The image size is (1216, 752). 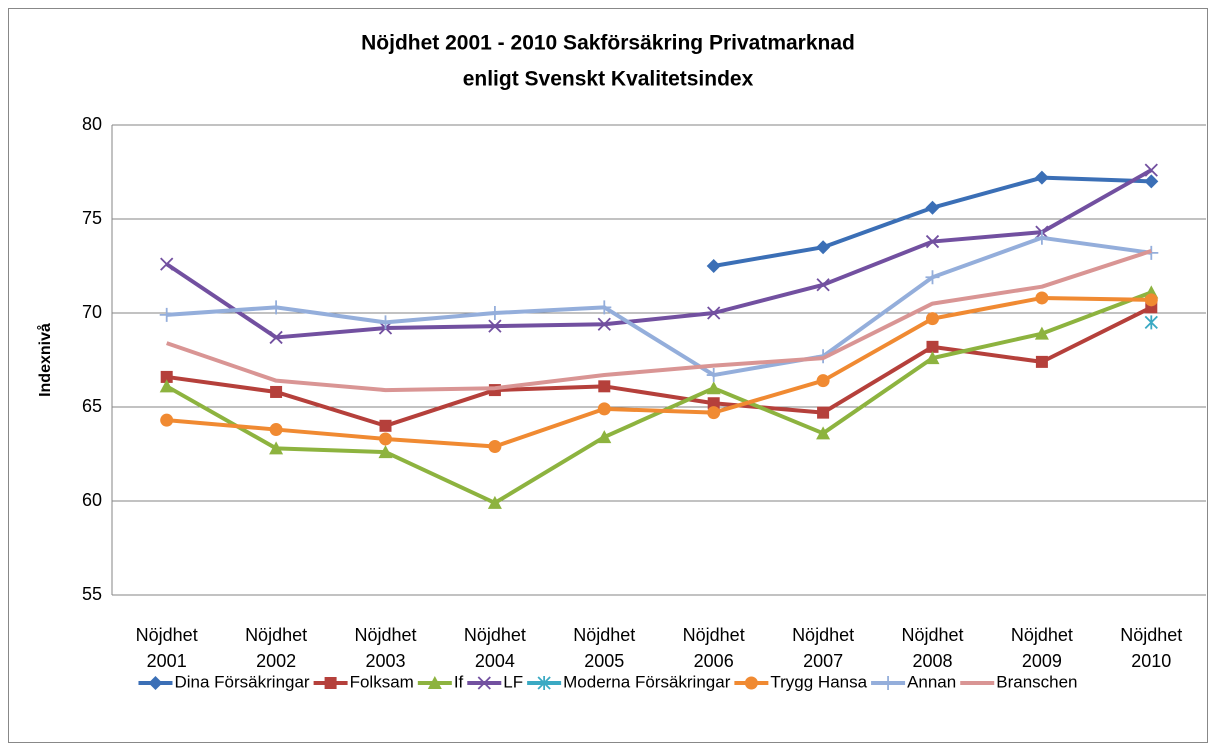 What do you see at coordinates (513, 681) in the screenshot?
I see `legend-label: LF` at bounding box center [513, 681].